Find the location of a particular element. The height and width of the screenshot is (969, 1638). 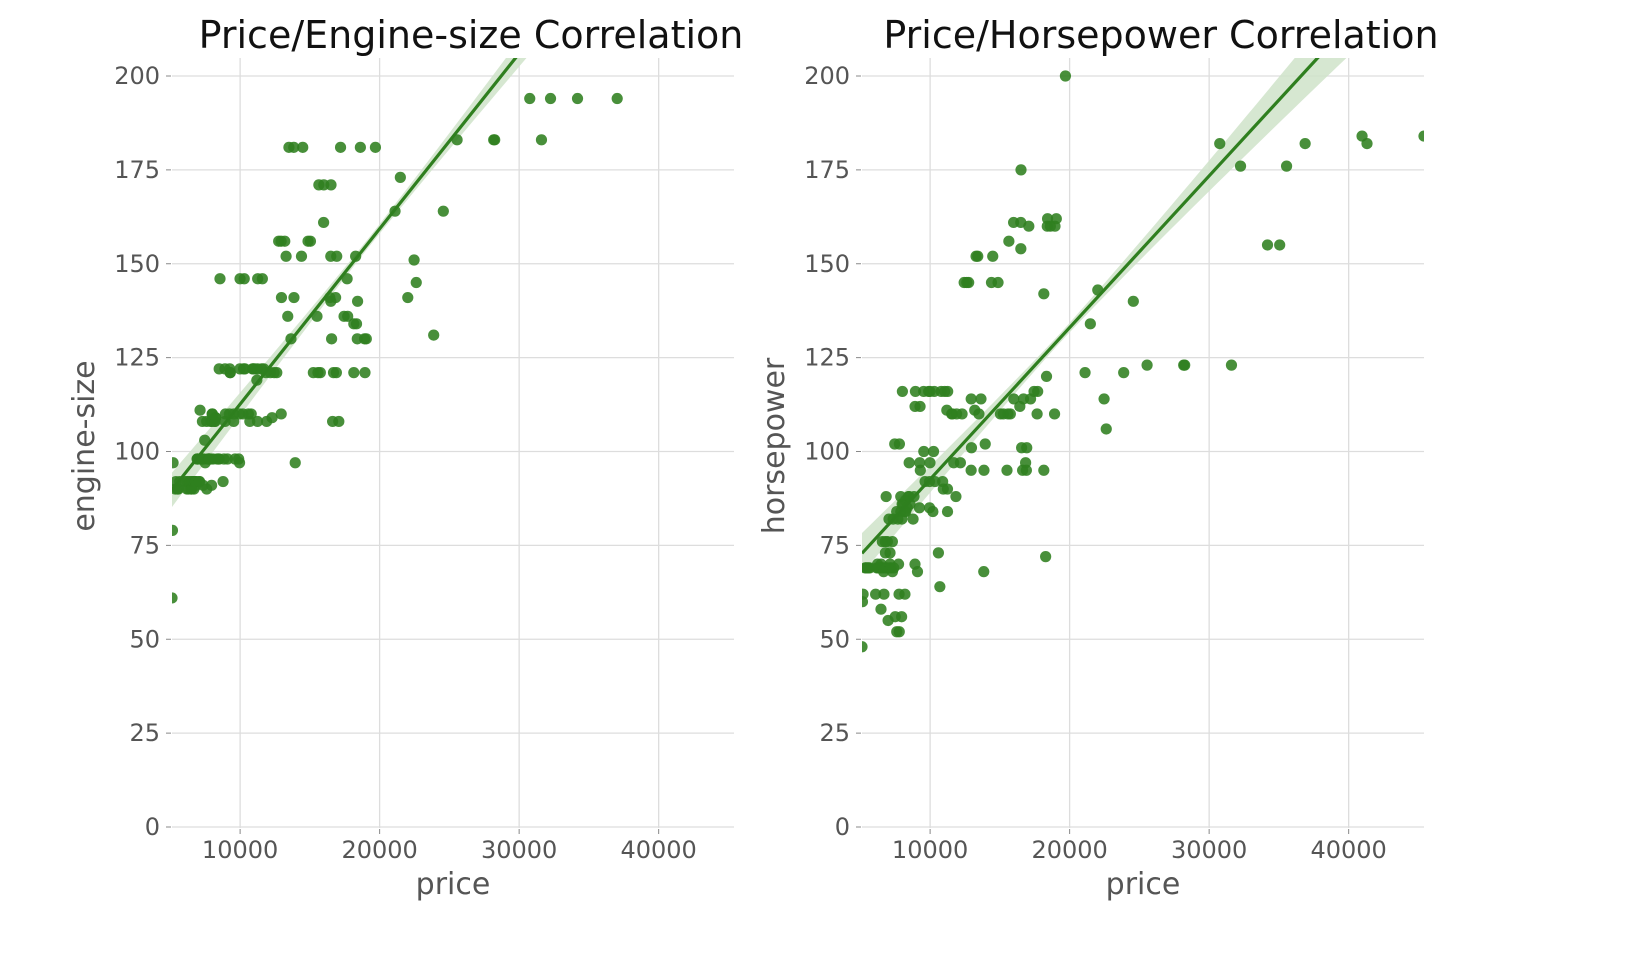

y-tick-label: 75 is located at coordinates (144, 545).